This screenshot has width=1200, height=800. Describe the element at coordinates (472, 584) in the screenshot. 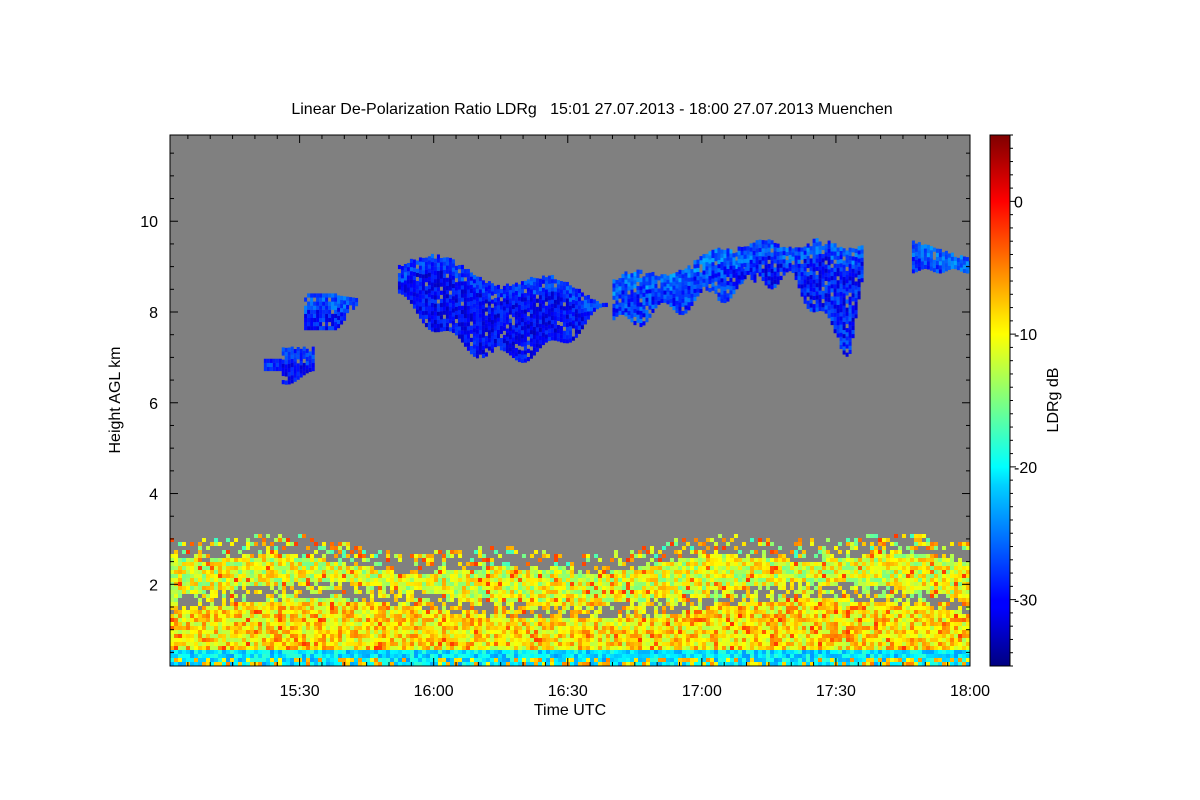

I see `ldr-cell-1940` at that location.